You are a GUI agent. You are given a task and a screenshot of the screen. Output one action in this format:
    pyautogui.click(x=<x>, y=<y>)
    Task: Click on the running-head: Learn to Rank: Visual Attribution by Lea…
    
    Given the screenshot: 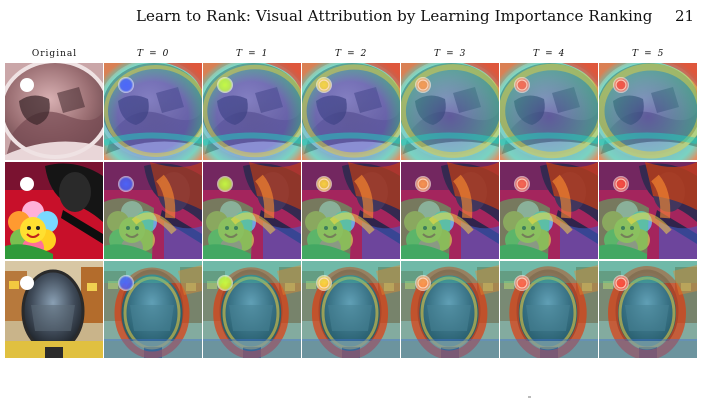 What is the action you would take?
    pyautogui.click(x=352, y=15)
    